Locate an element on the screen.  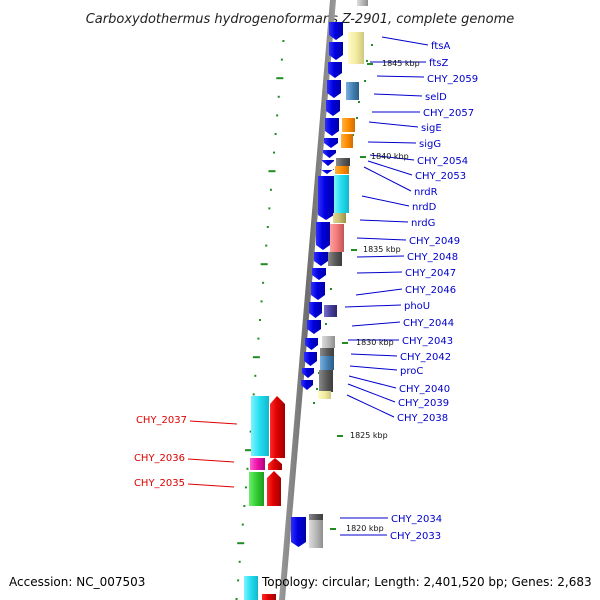
gene-label-CHY_2048: CHY_2048 is located at coordinates (432, 257).